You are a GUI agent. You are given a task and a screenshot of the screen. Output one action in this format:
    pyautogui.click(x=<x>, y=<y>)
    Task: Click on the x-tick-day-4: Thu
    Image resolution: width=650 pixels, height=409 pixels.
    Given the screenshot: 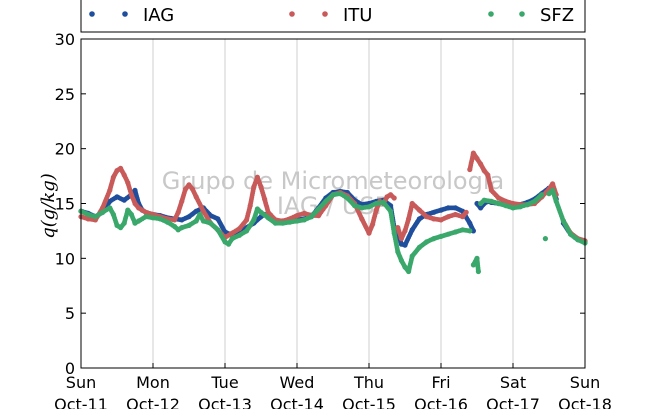 What is the action you would take?
    pyautogui.click(x=368, y=382)
    